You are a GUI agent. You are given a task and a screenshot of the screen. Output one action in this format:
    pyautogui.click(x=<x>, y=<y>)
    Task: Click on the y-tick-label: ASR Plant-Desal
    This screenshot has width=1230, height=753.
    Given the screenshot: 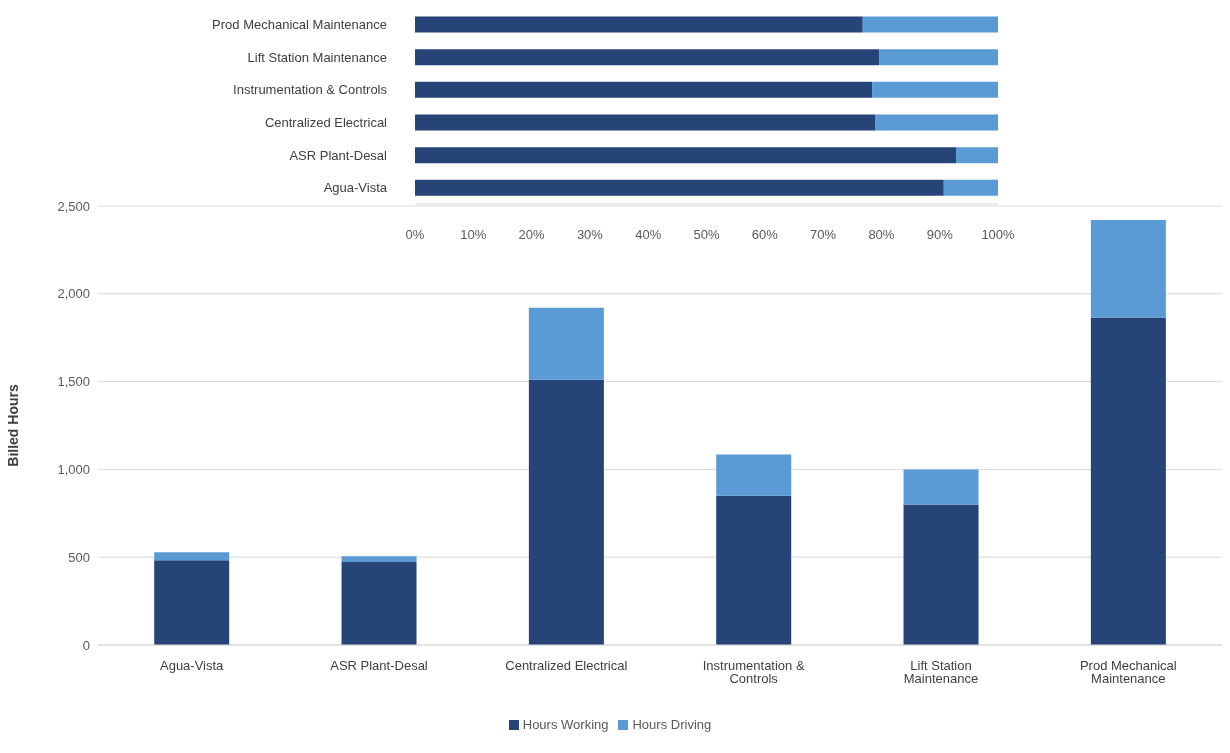 What is the action you would take?
    pyautogui.click(x=338, y=155)
    